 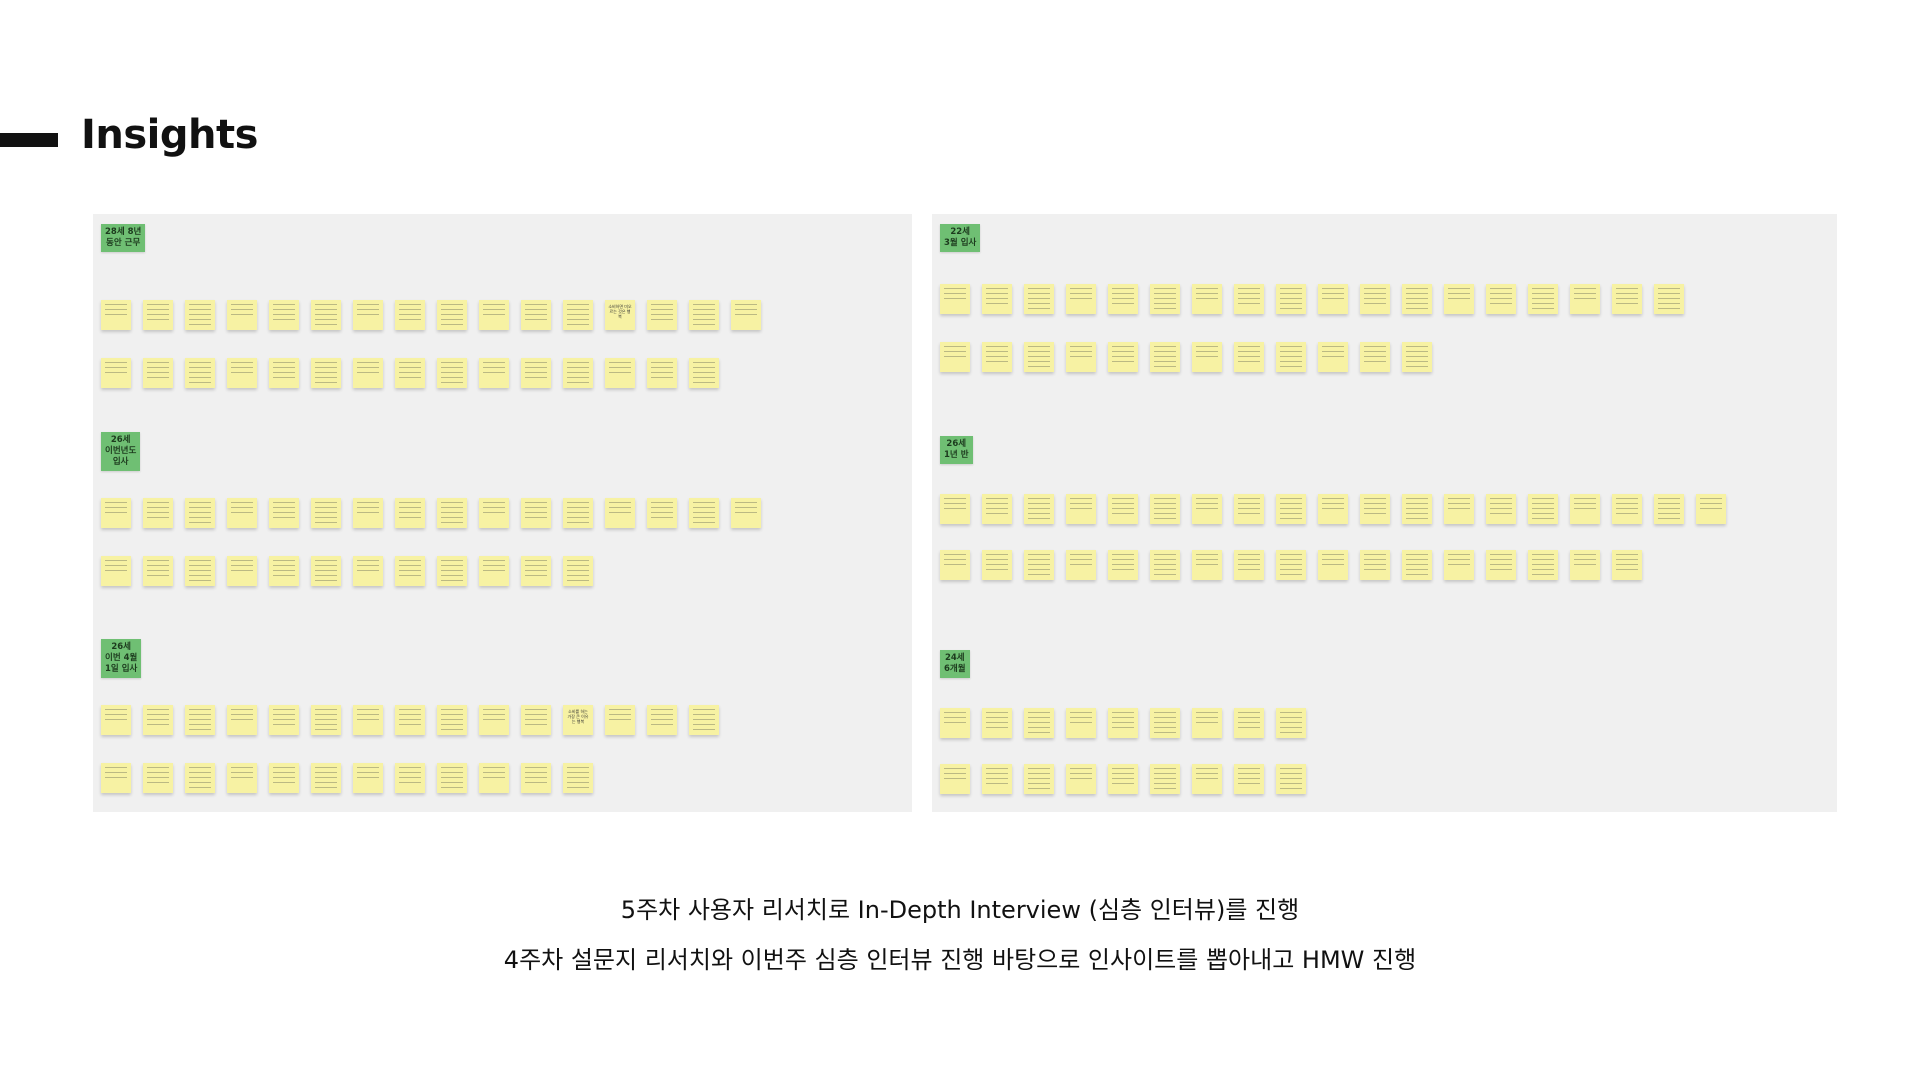 What do you see at coordinates (620, 311) in the screenshot?
I see `sticky-note-text: 소비하면 미오르는 것은 행복` at bounding box center [620, 311].